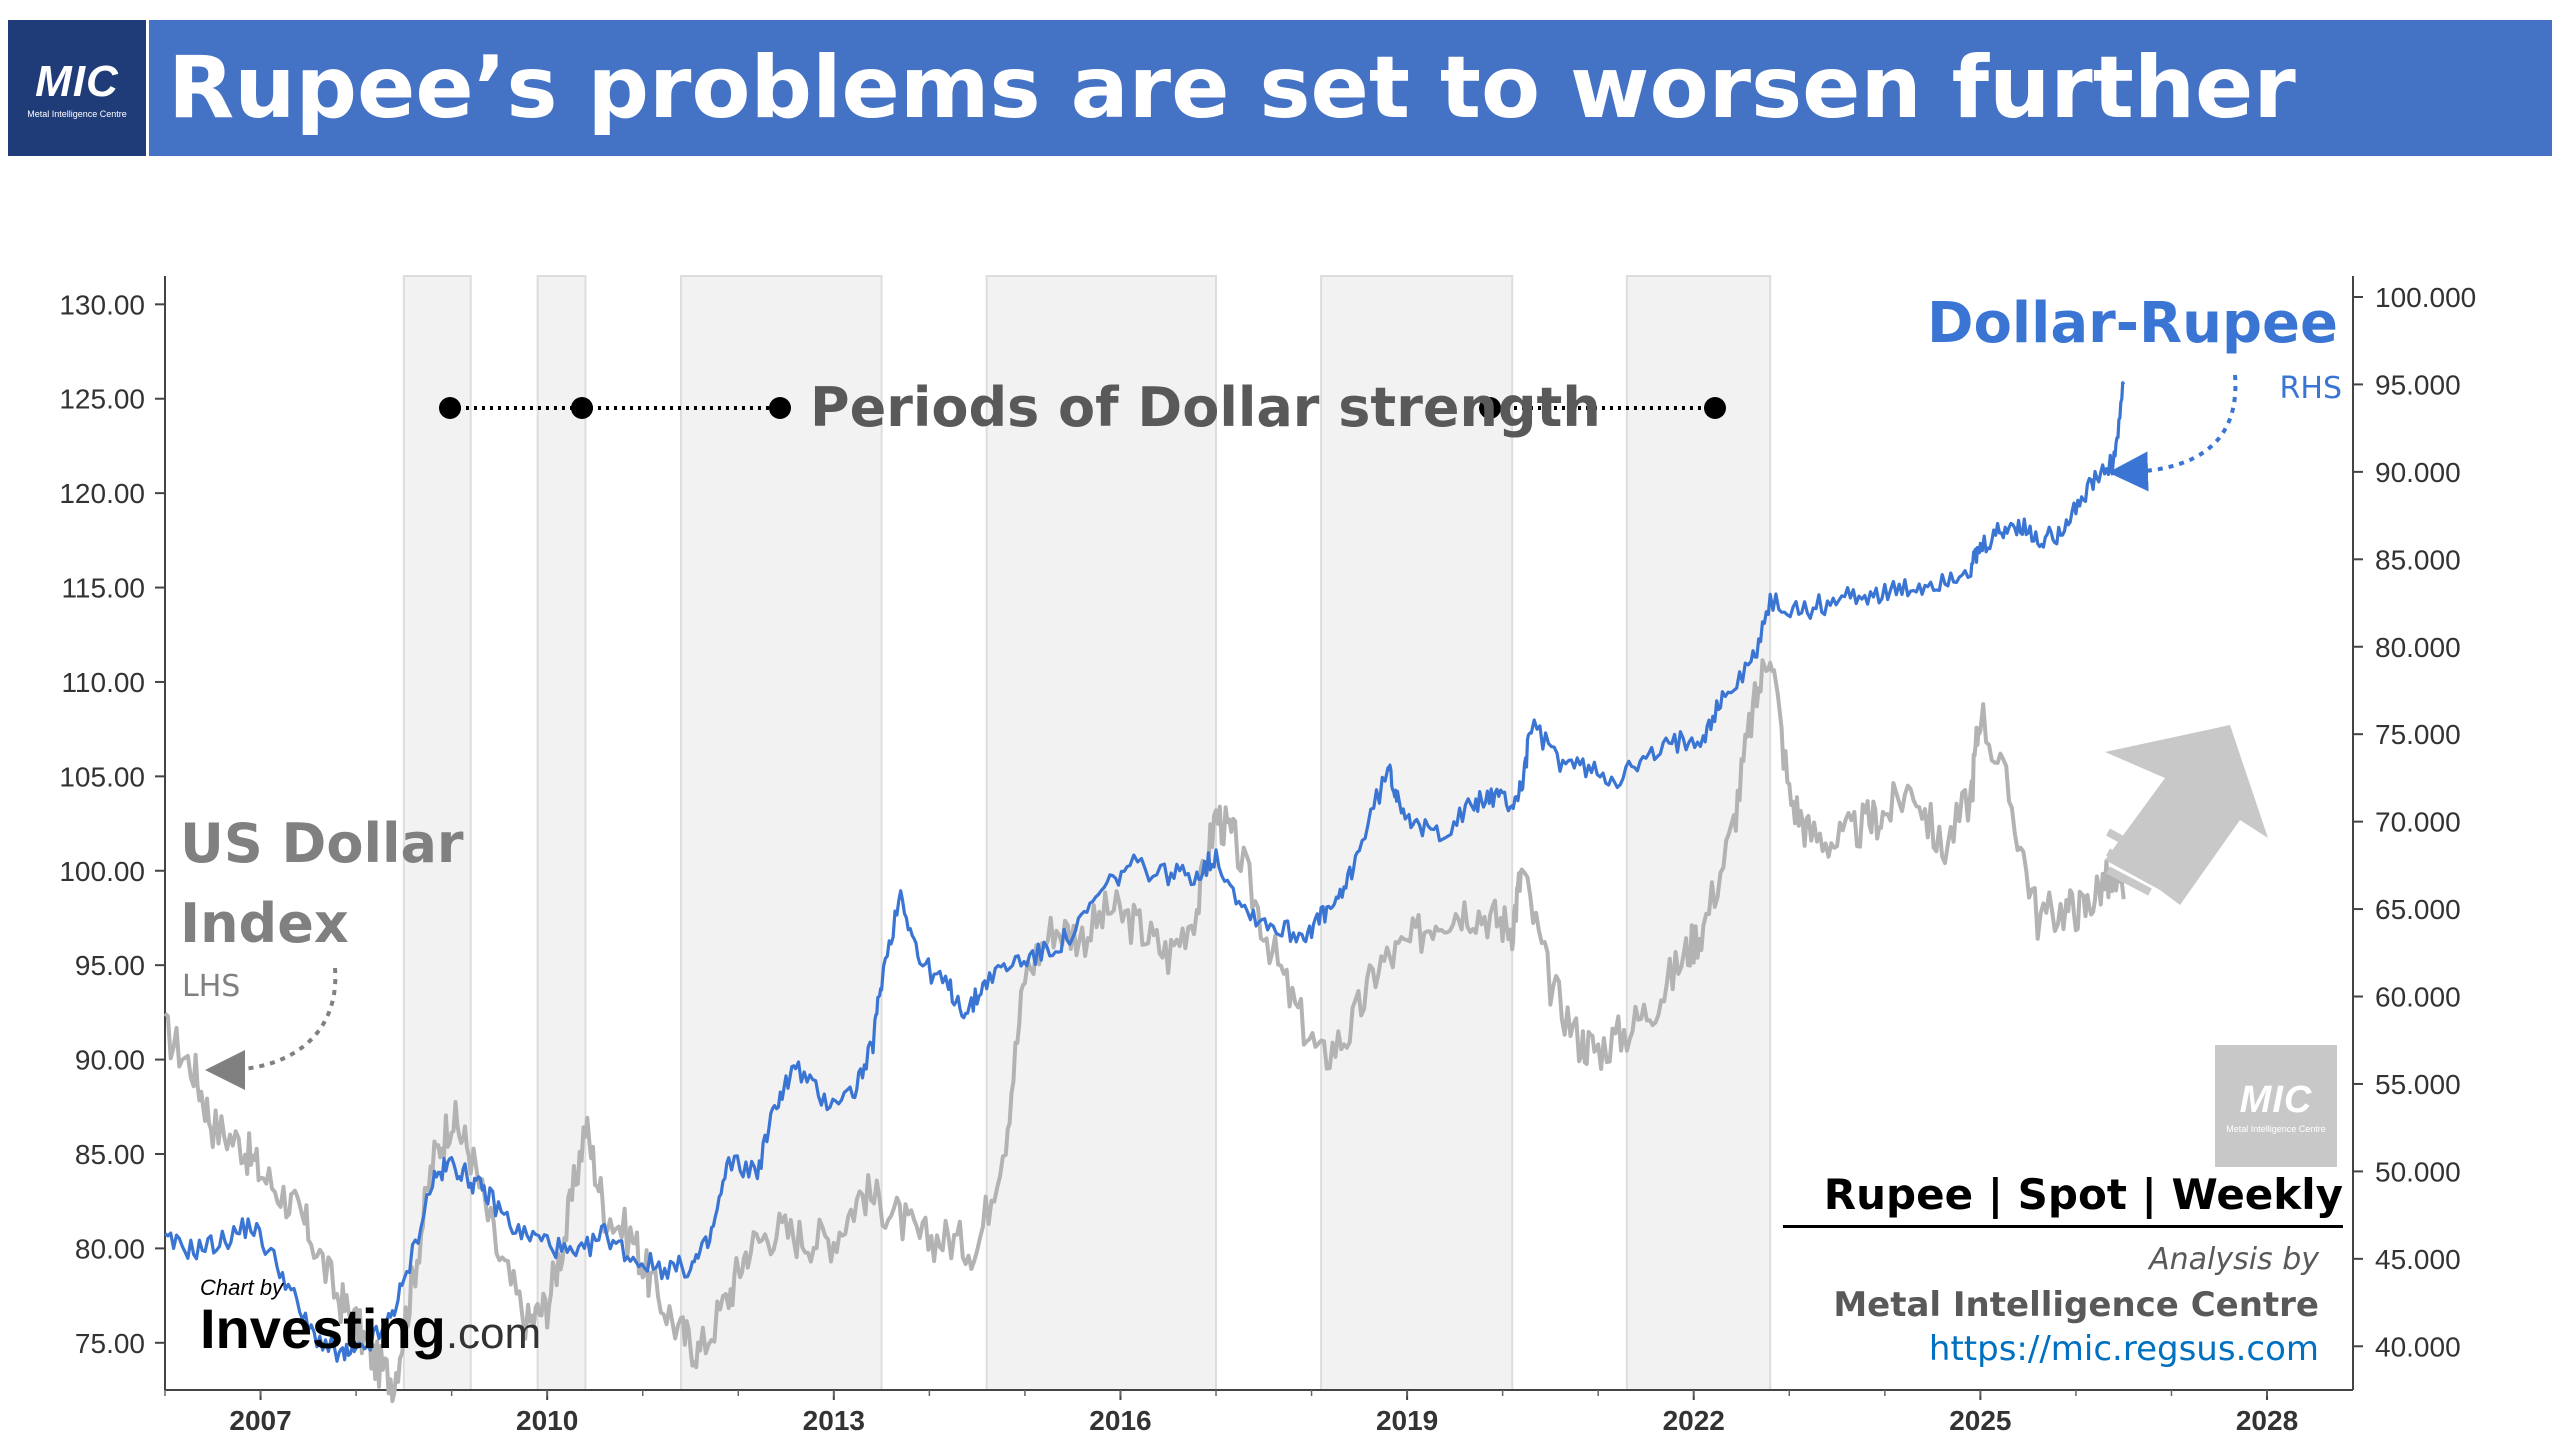  What do you see at coordinates (102, 304) in the screenshot?
I see `y-left-tick-label: 130.00` at bounding box center [102, 304].